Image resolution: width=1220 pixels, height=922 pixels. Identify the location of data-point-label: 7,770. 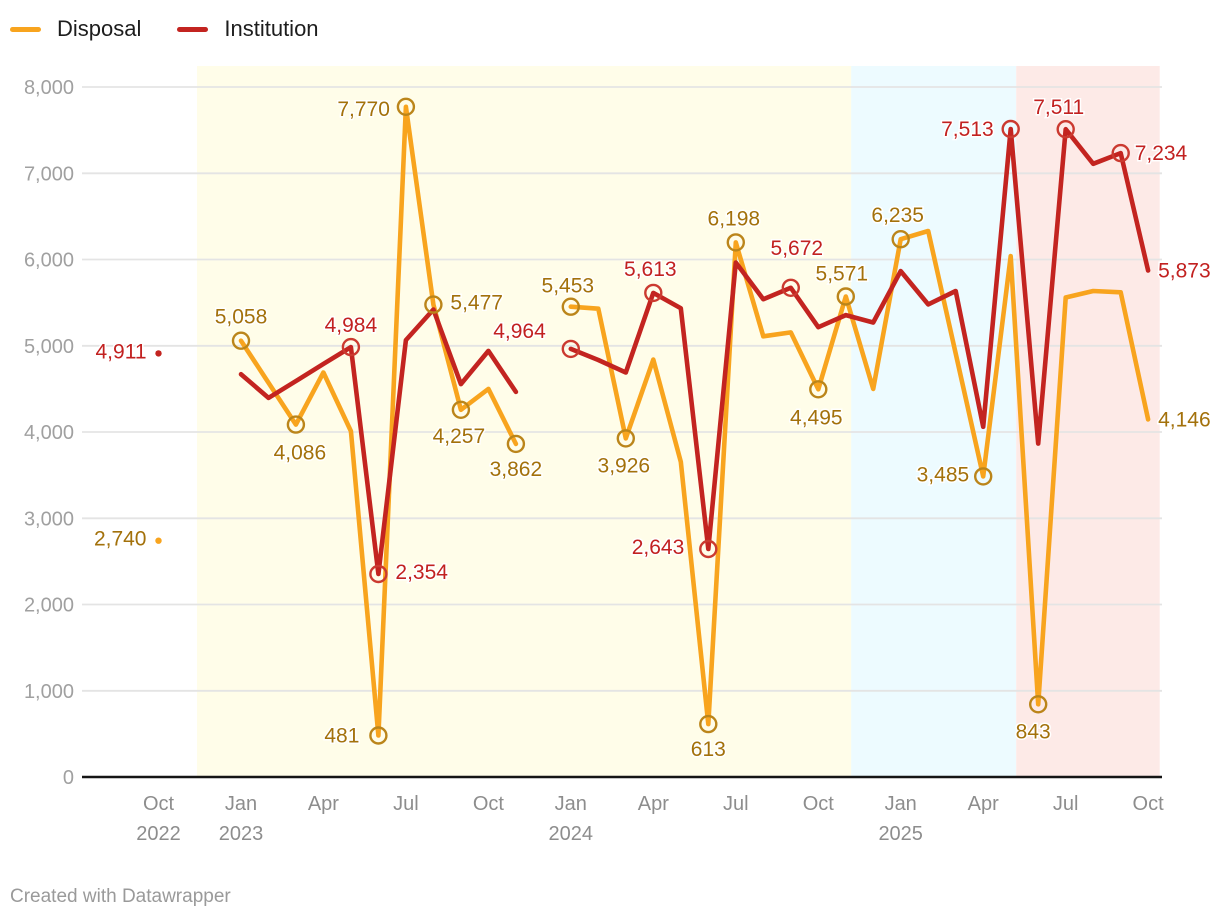
(363, 109).